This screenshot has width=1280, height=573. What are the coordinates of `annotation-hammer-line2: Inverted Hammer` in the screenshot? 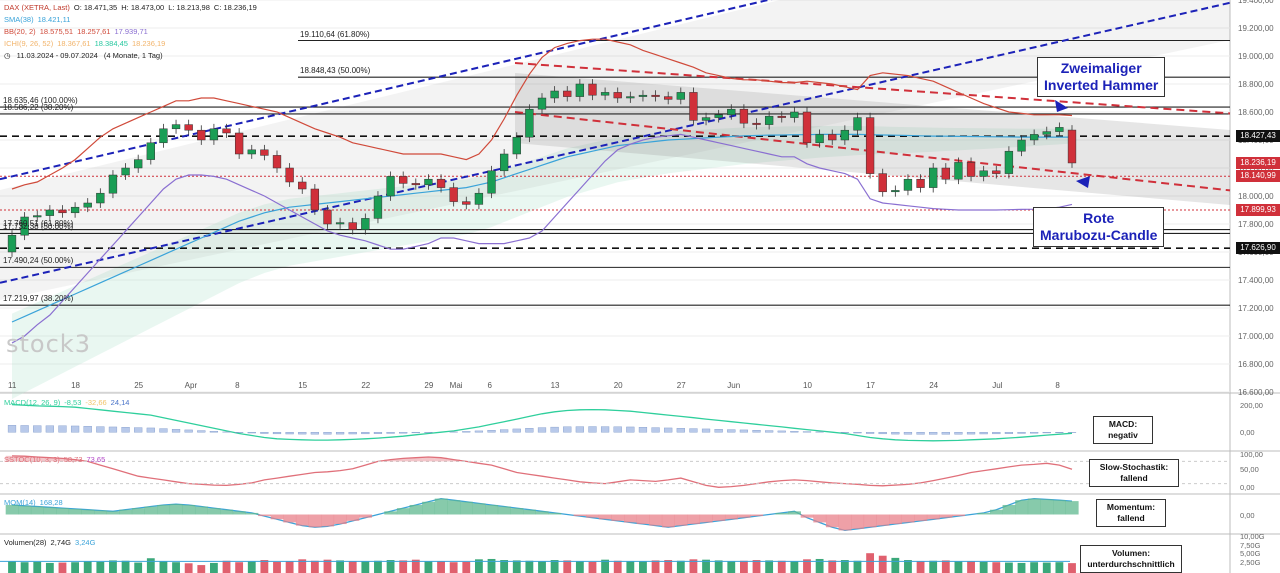 It's located at (1101, 85).